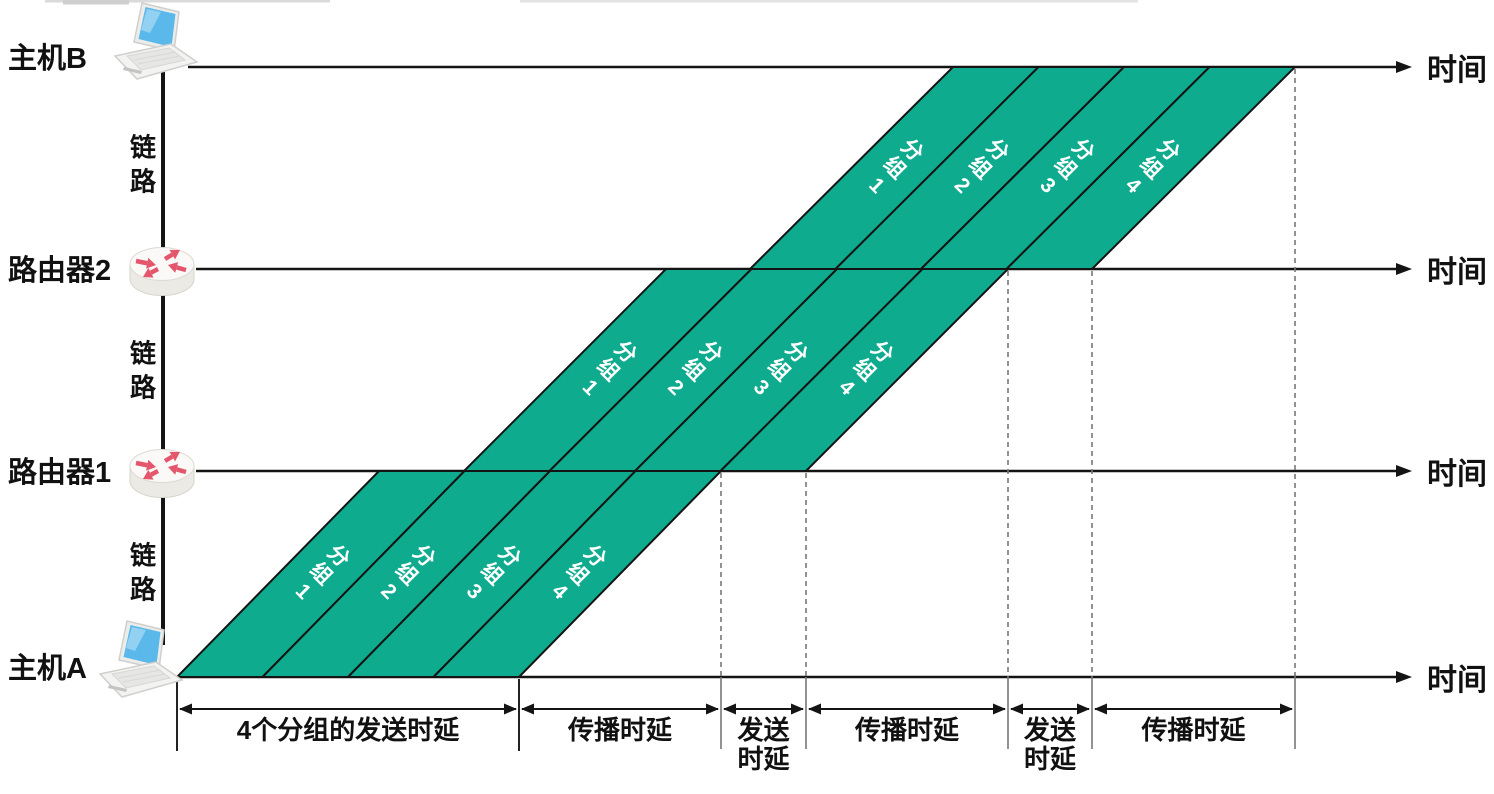  Describe the element at coordinates (1457, 70) in the screenshot. I see `time-label-hostB: 时间` at that location.